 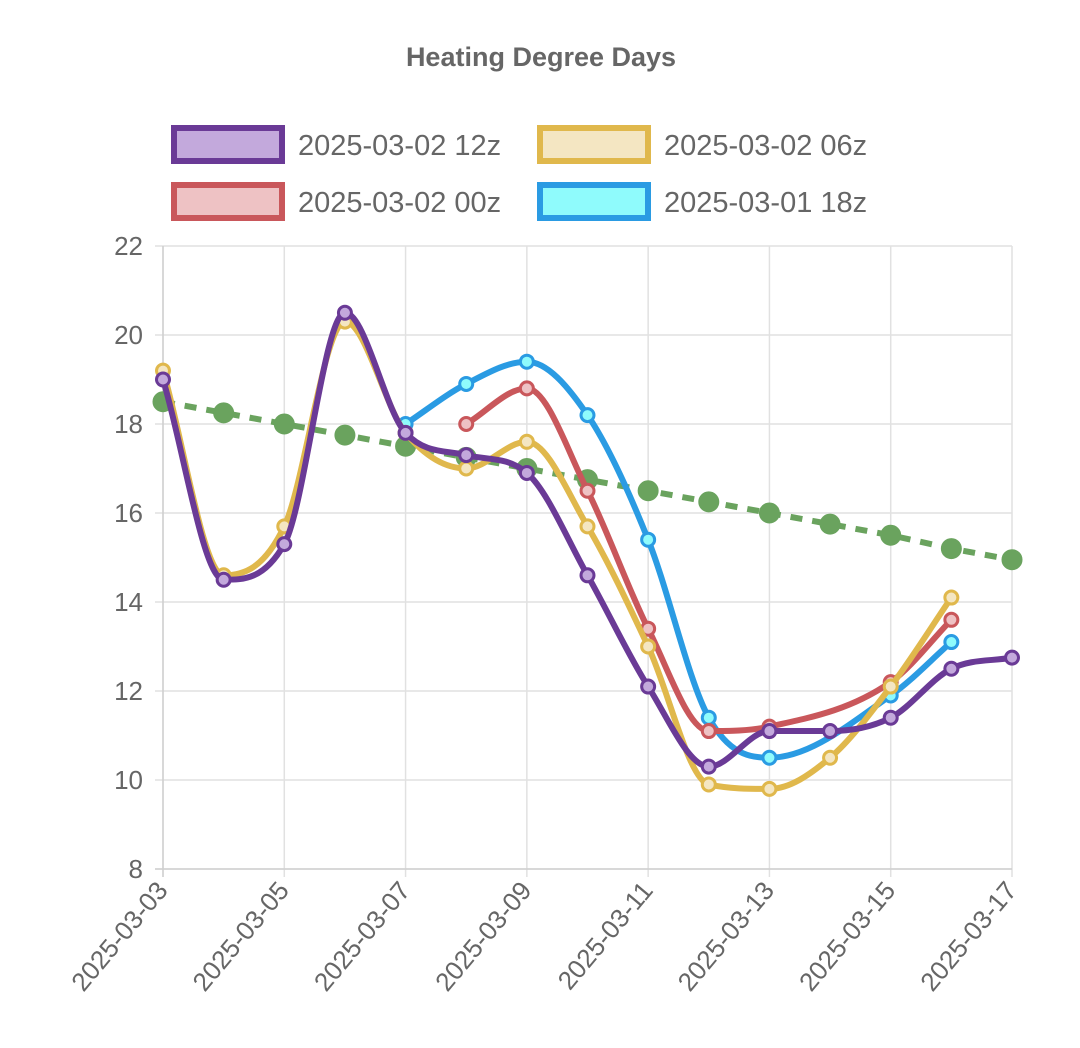 What do you see at coordinates (128, 602) in the screenshot?
I see `y-tick-label: 14` at bounding box center [128, 602].